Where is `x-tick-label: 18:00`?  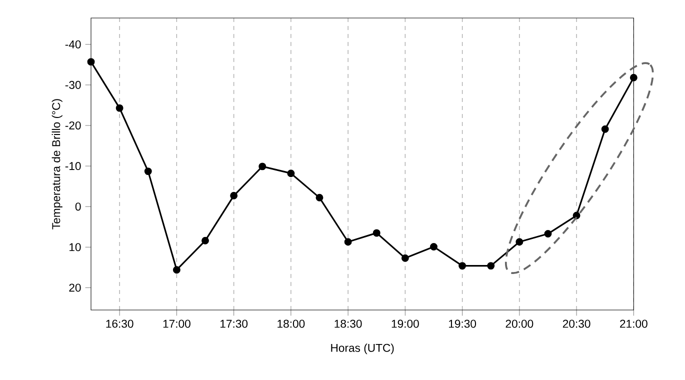 x-tick-label: 18:00 is located at coordinates (291, 324).